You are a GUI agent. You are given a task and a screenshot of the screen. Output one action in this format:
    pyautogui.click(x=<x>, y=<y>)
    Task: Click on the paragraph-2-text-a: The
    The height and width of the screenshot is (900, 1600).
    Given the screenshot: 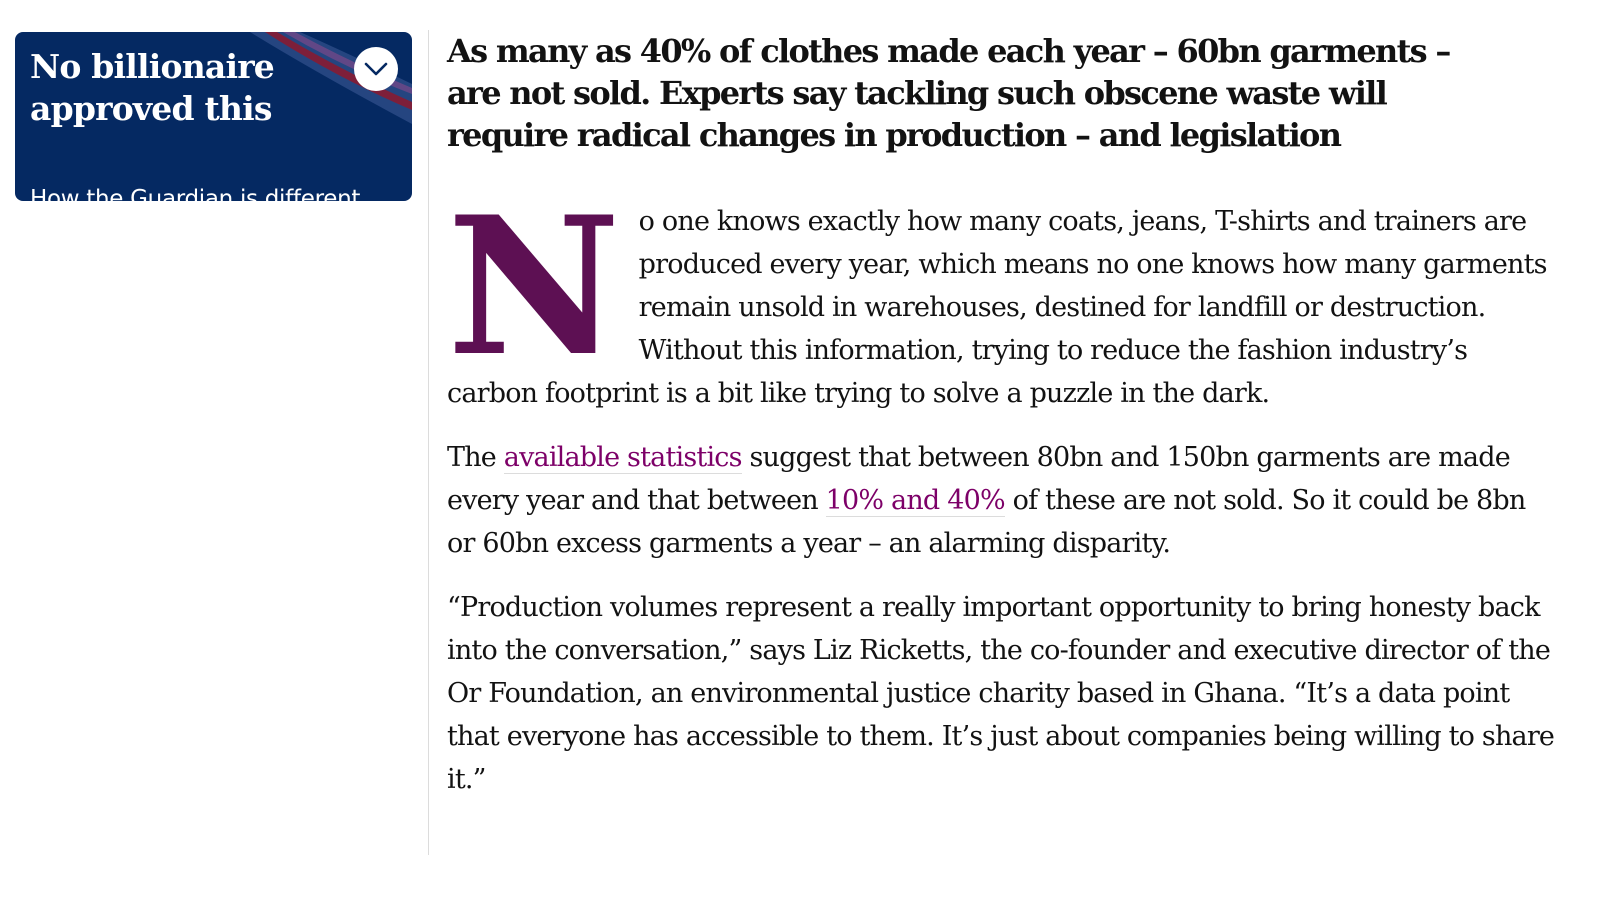 What is the action you would take?
    pyautogui.click(x=475, y=457)
    